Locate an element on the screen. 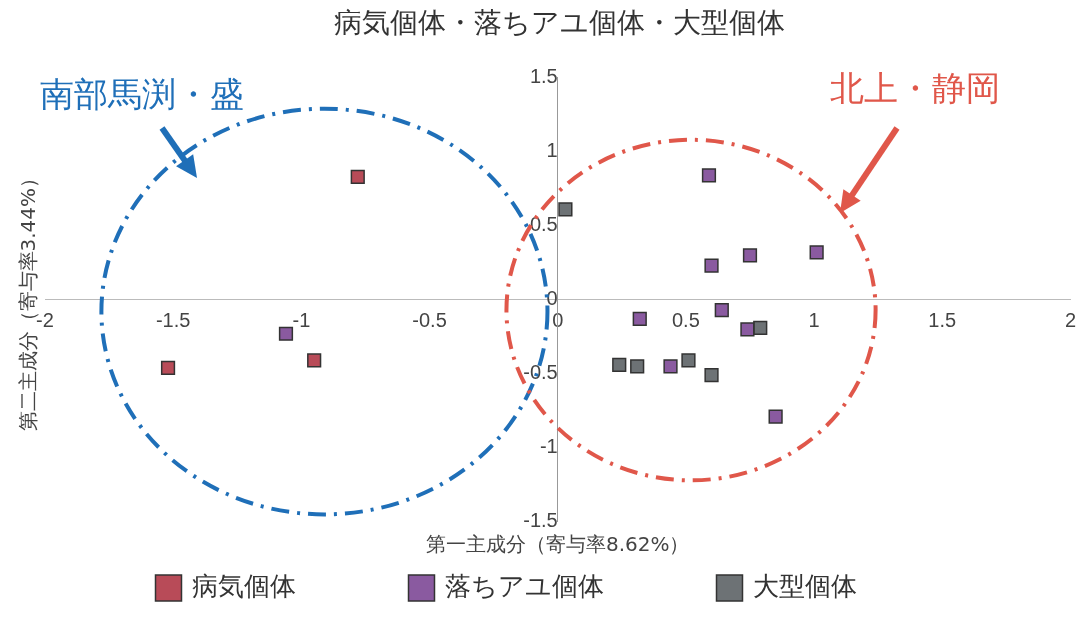  x-tick-label: 1.5 is located at coordinates (942, 320).